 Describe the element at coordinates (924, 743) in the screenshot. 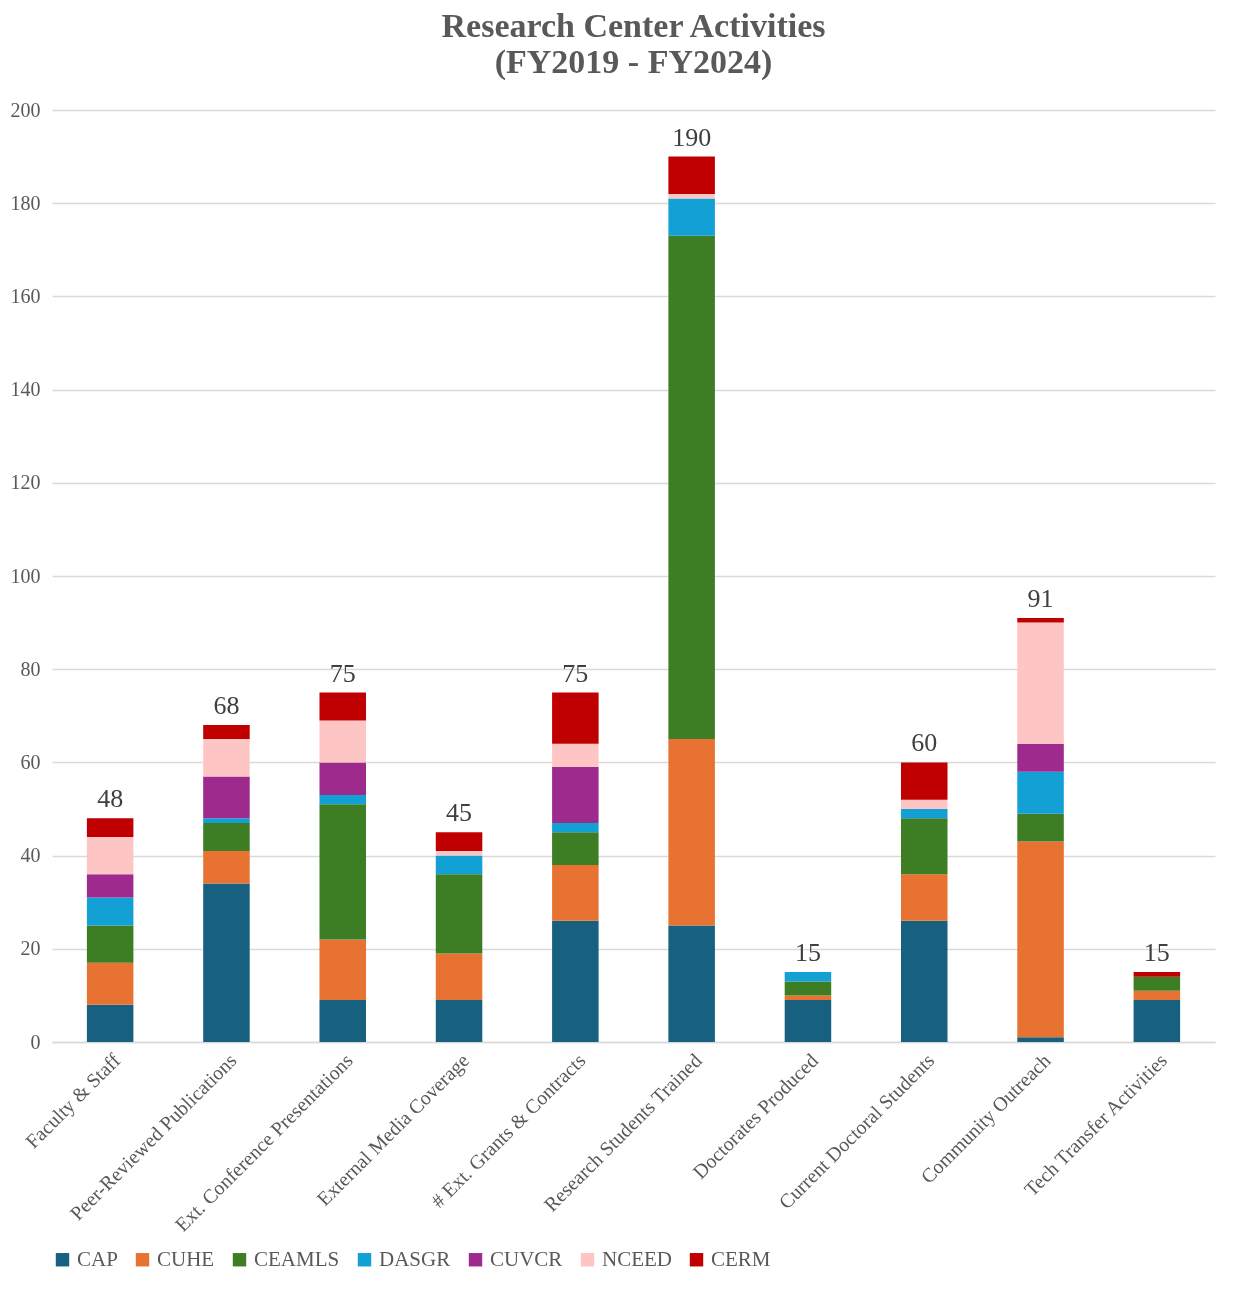

I see `total-label: 60` at that location.